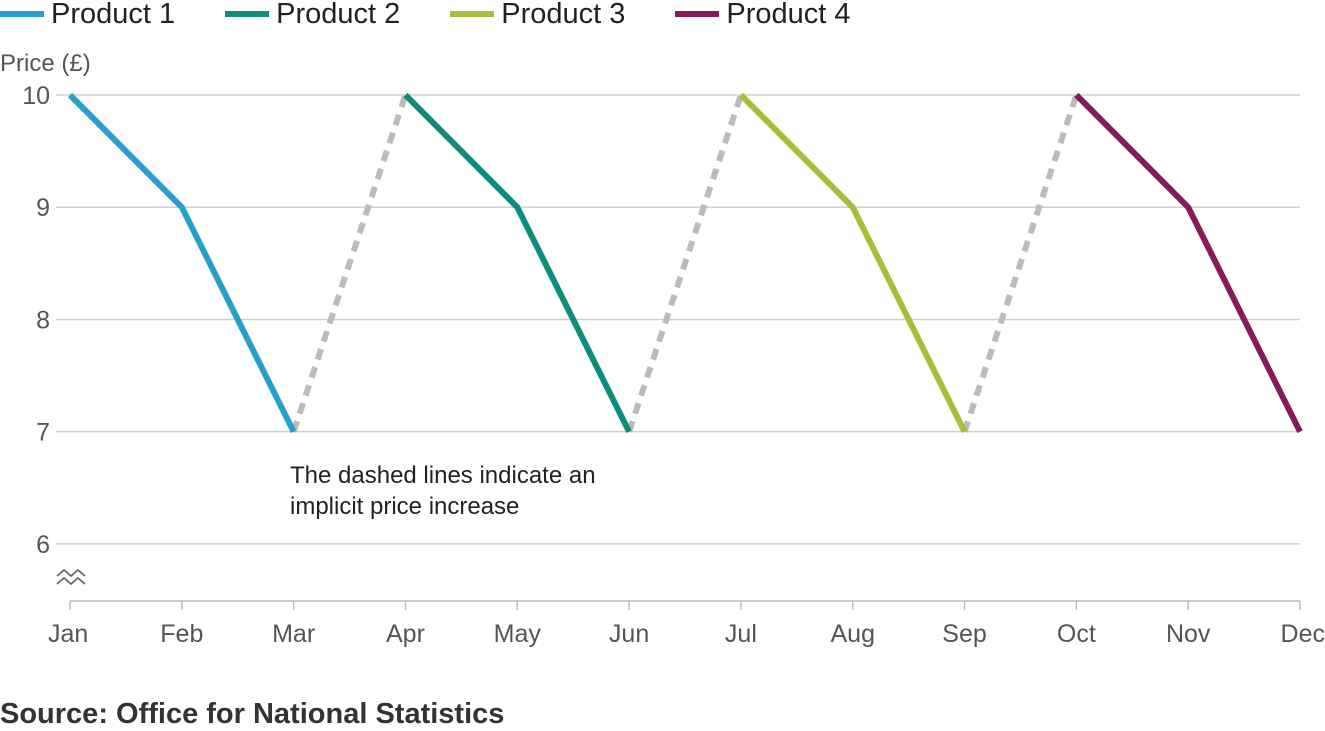  I want to click on y-tick-label: 10, so click(36, 96).